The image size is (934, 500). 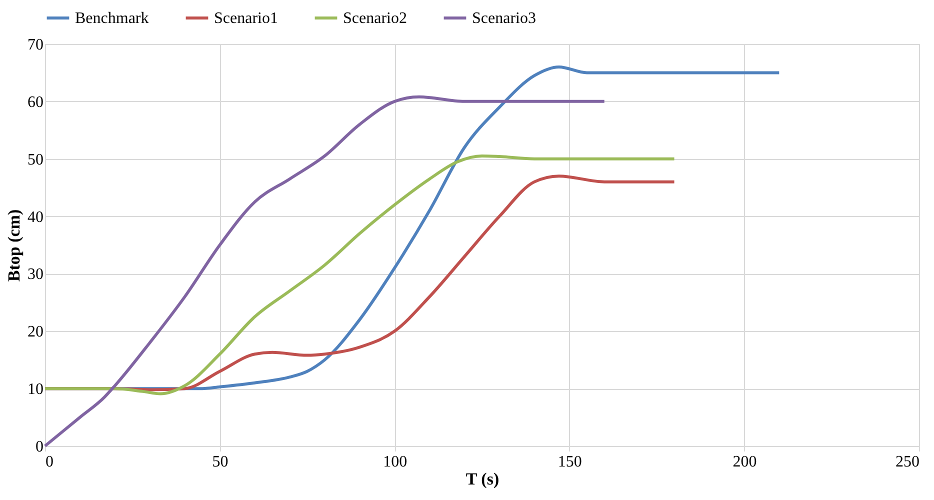 I want to click on legend-label: Benchmark, so click(x=112, y=18).